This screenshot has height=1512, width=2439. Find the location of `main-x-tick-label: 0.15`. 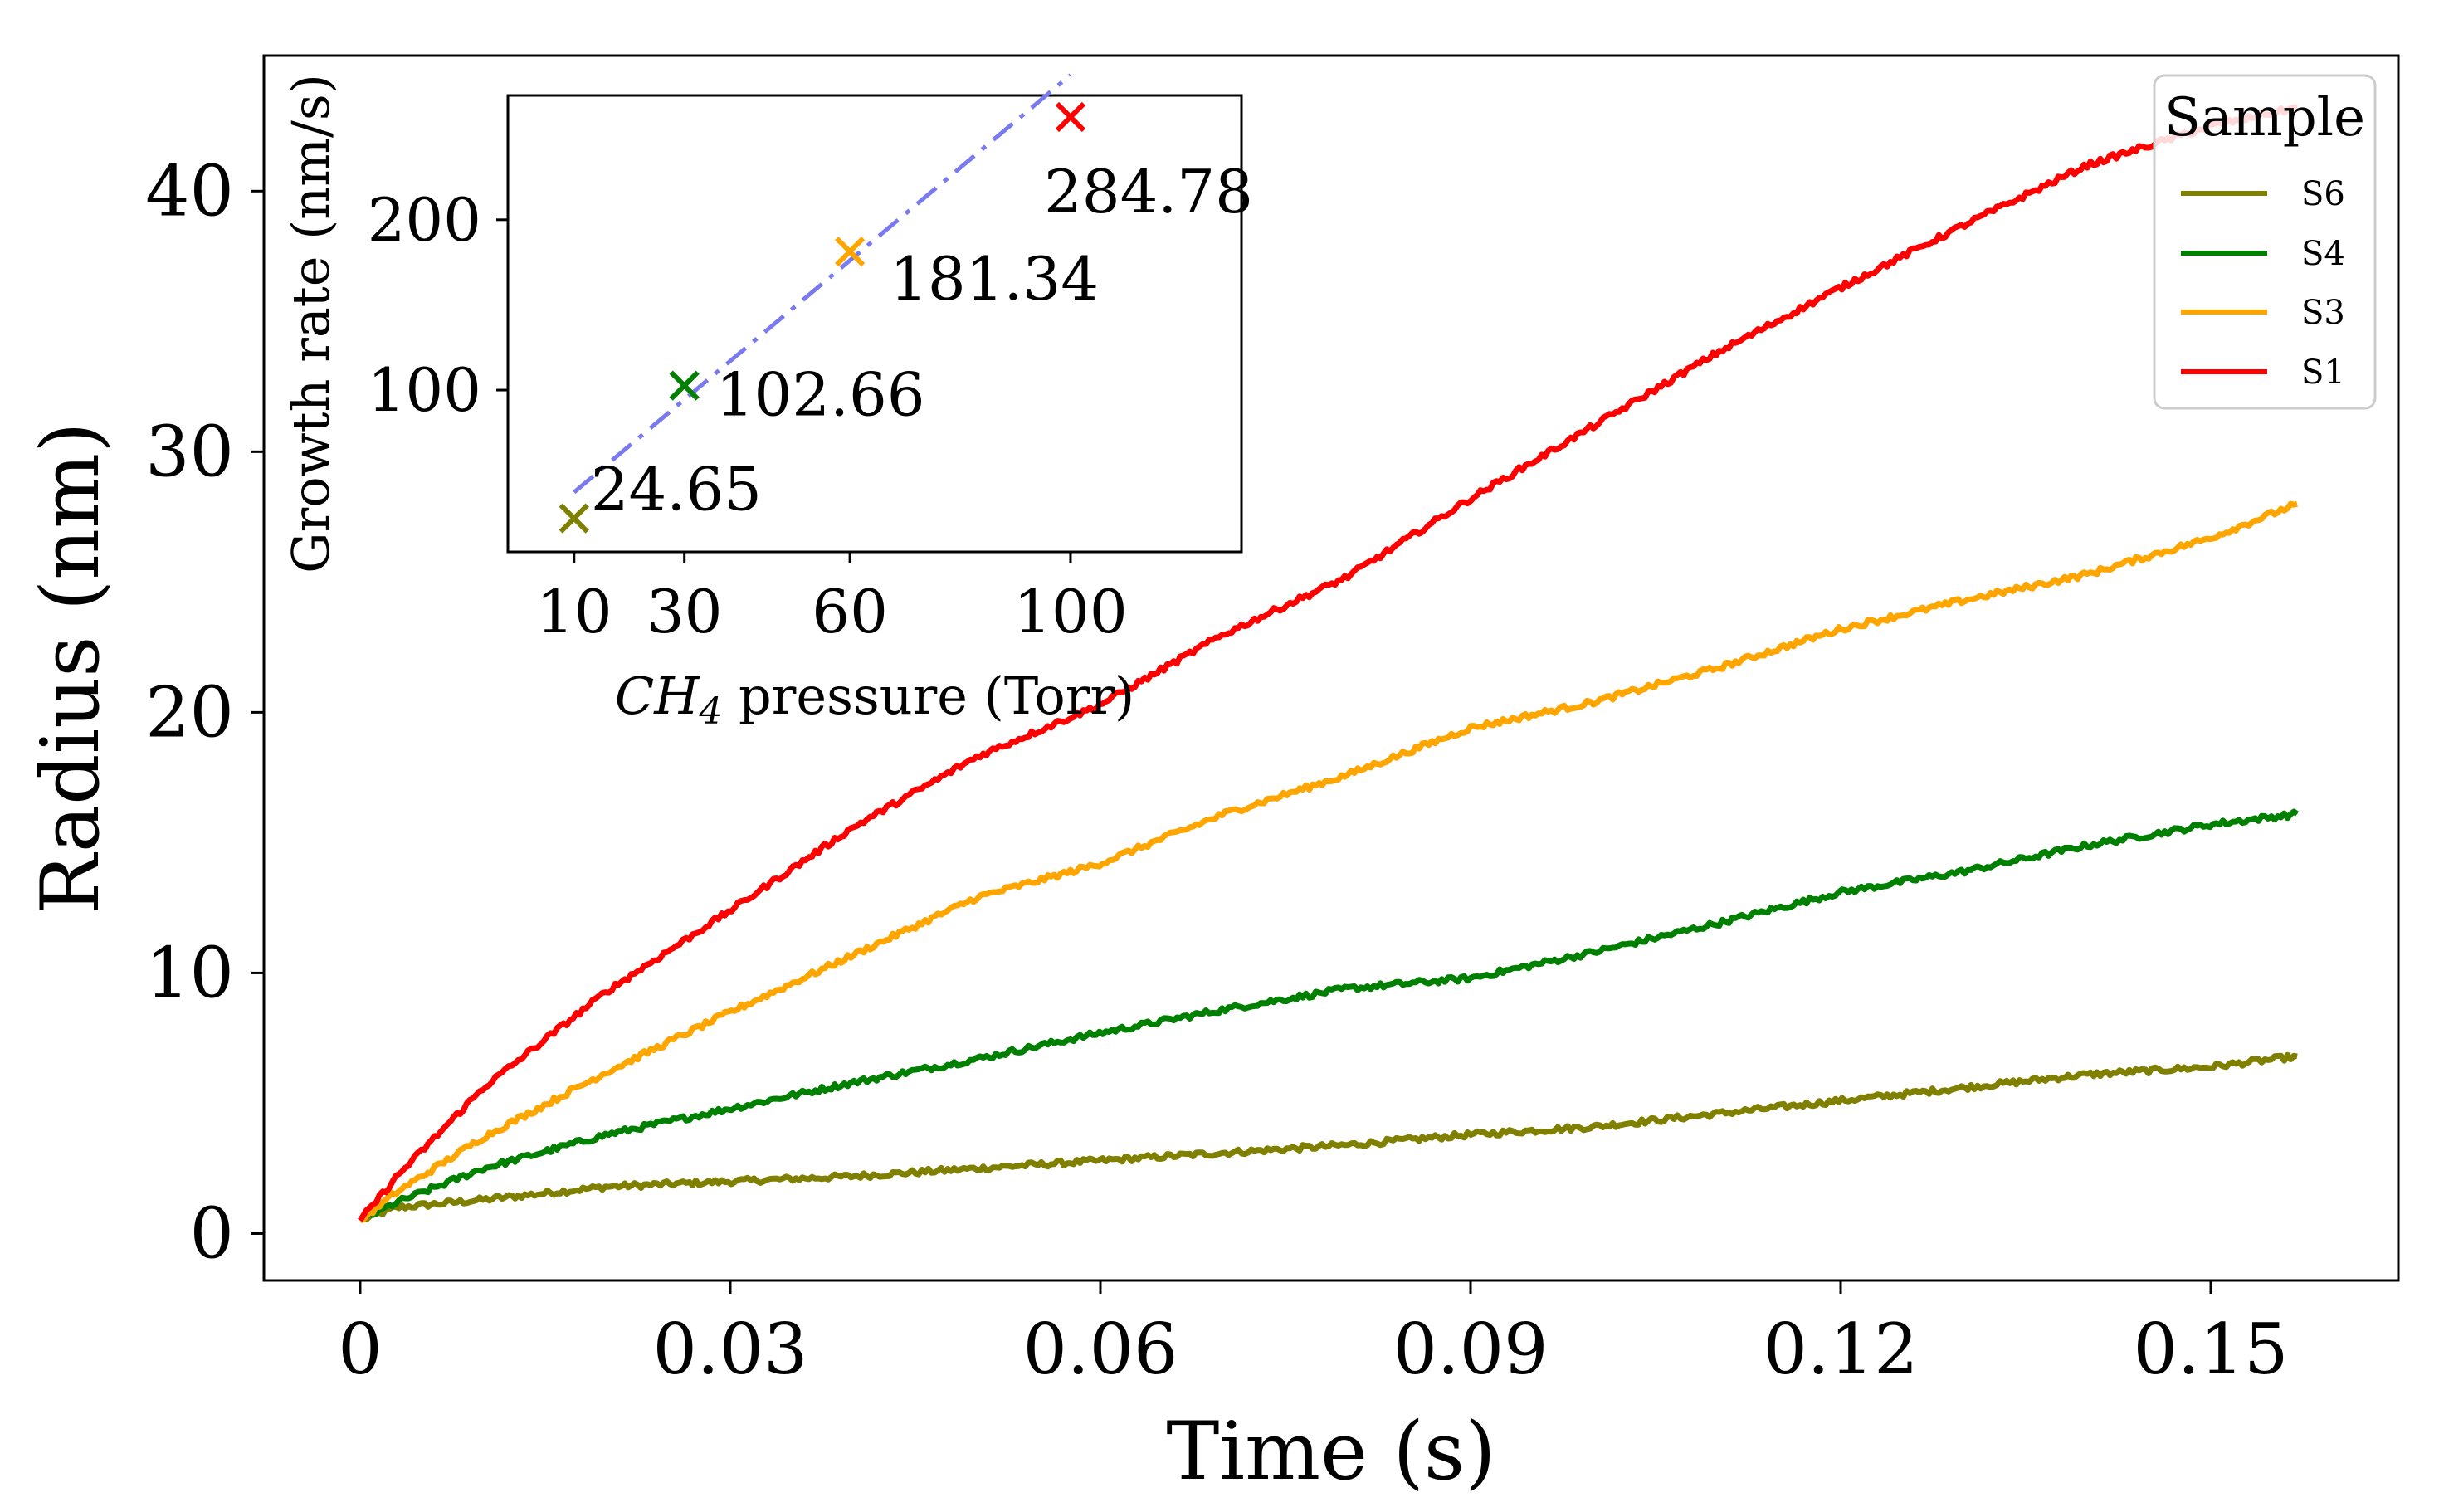

main-x-tick-label: 0.15 is located at coordinates (2212, 1349).